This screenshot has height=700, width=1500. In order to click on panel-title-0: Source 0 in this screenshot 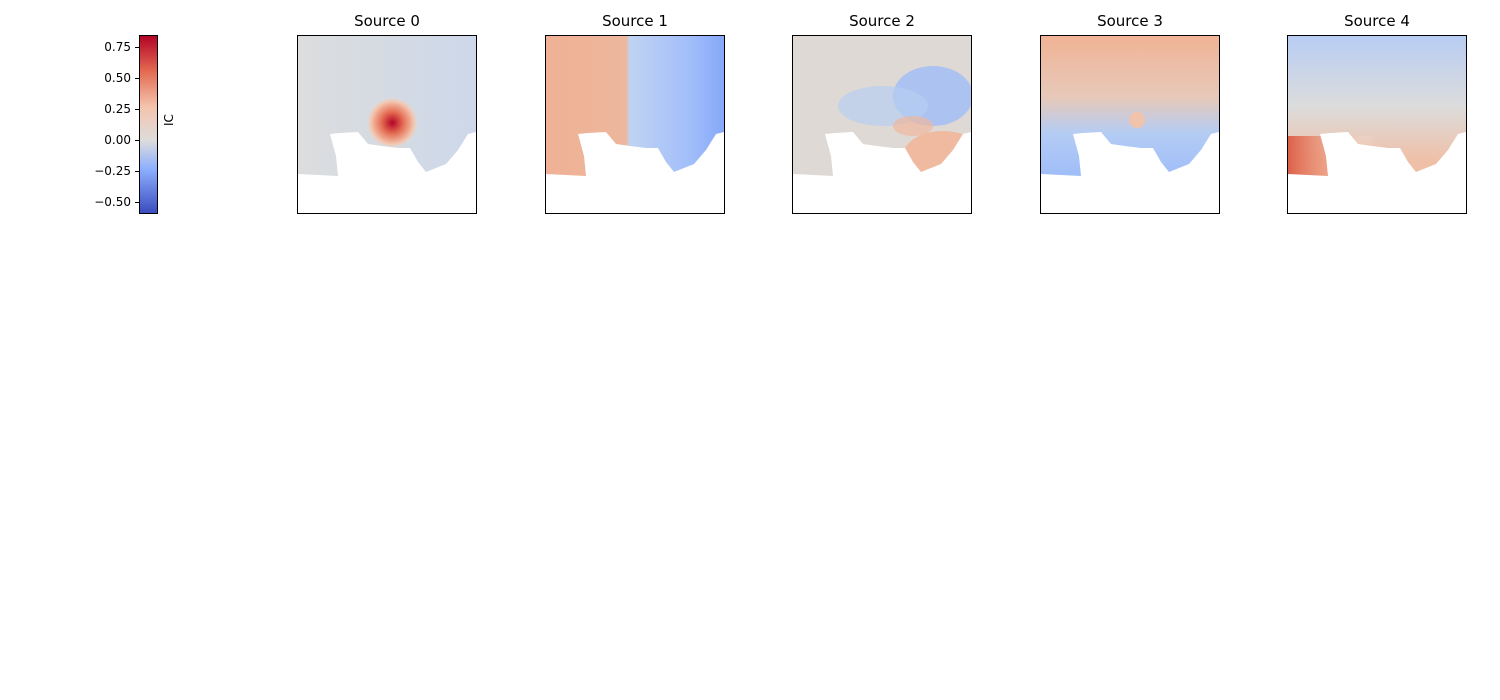, I will do `click(387, 21)`.